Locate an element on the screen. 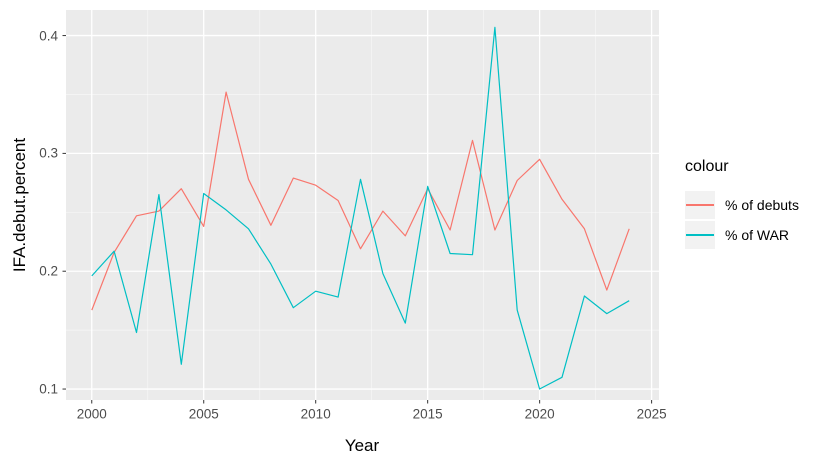  y-tick-label: 0.4 is located at coordinates (48, 35).